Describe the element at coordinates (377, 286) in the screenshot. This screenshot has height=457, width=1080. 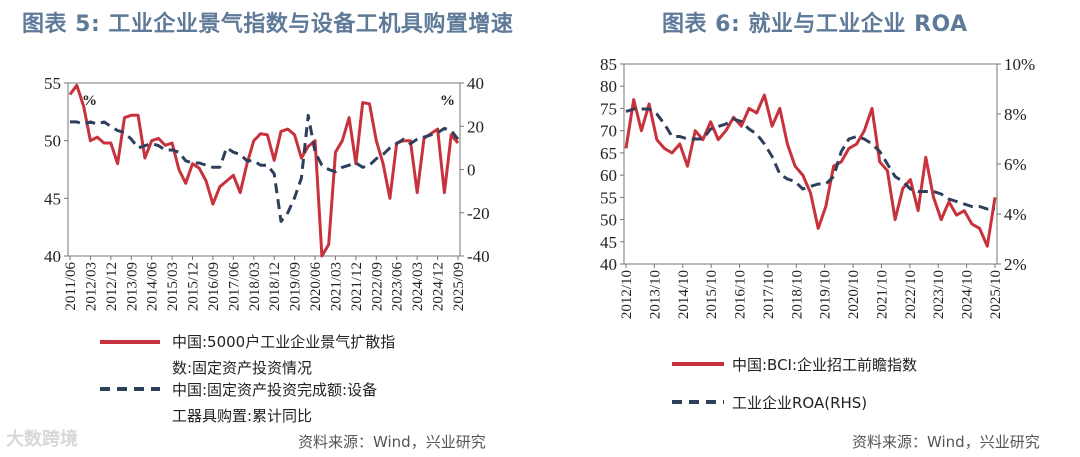
I see `x-tick-label: 2022/09` at that location.